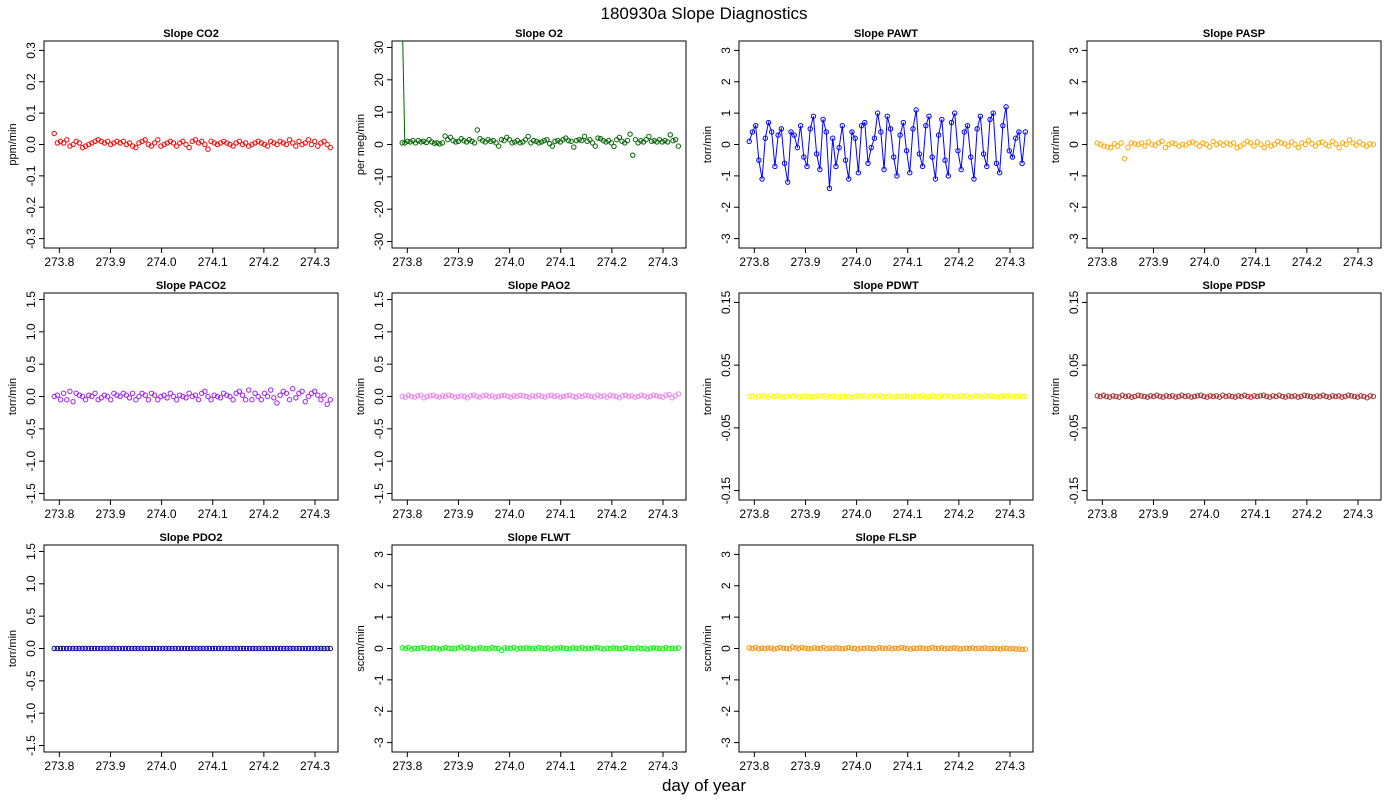  What do you see at coordinates (887, 397) in the screenshot?
I see `data-layer` at bounding box center [887, 397].